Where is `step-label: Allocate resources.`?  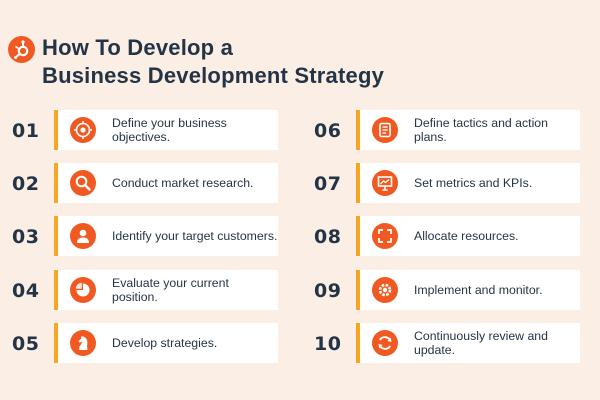
step-label: Allocate resources. is located at coordinates (466, 236).